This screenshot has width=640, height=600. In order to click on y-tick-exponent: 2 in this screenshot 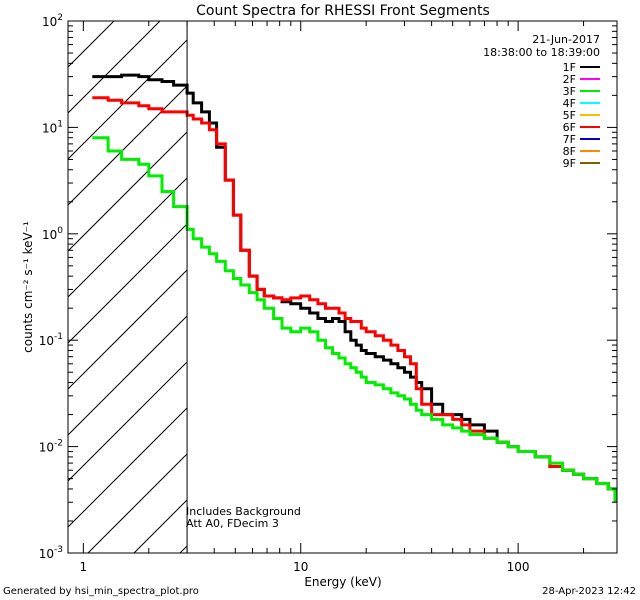, I will do `click(60, 18)`.